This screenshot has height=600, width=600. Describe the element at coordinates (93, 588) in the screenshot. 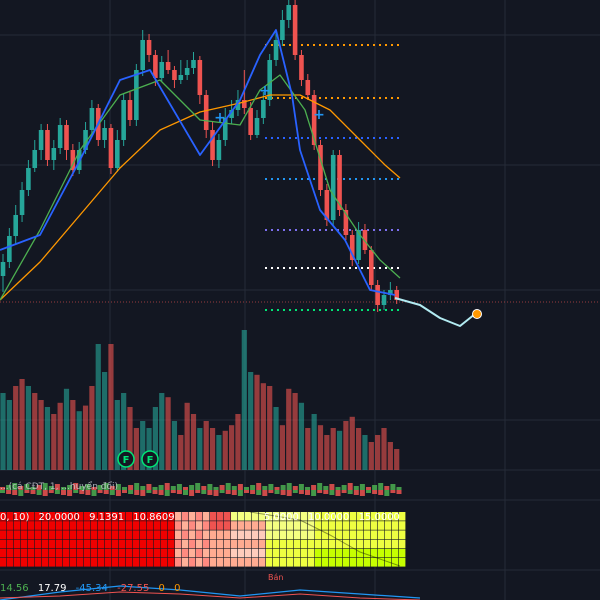

I see `oscillator-values: 14.56 17.79 -45.34 -27.55 0 0` at that location.